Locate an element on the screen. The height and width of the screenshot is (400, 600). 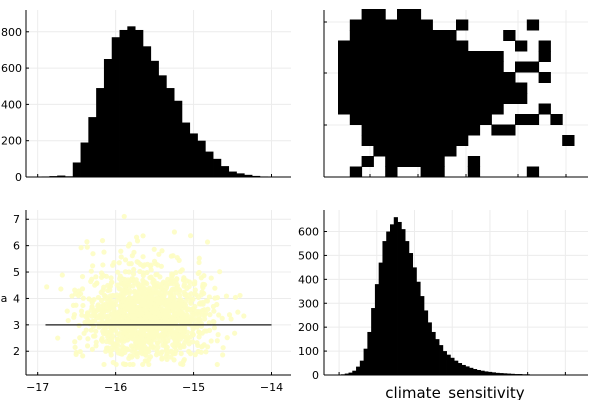
bottom-left-xtick-label: −16 is located at coordinates (115, 387).